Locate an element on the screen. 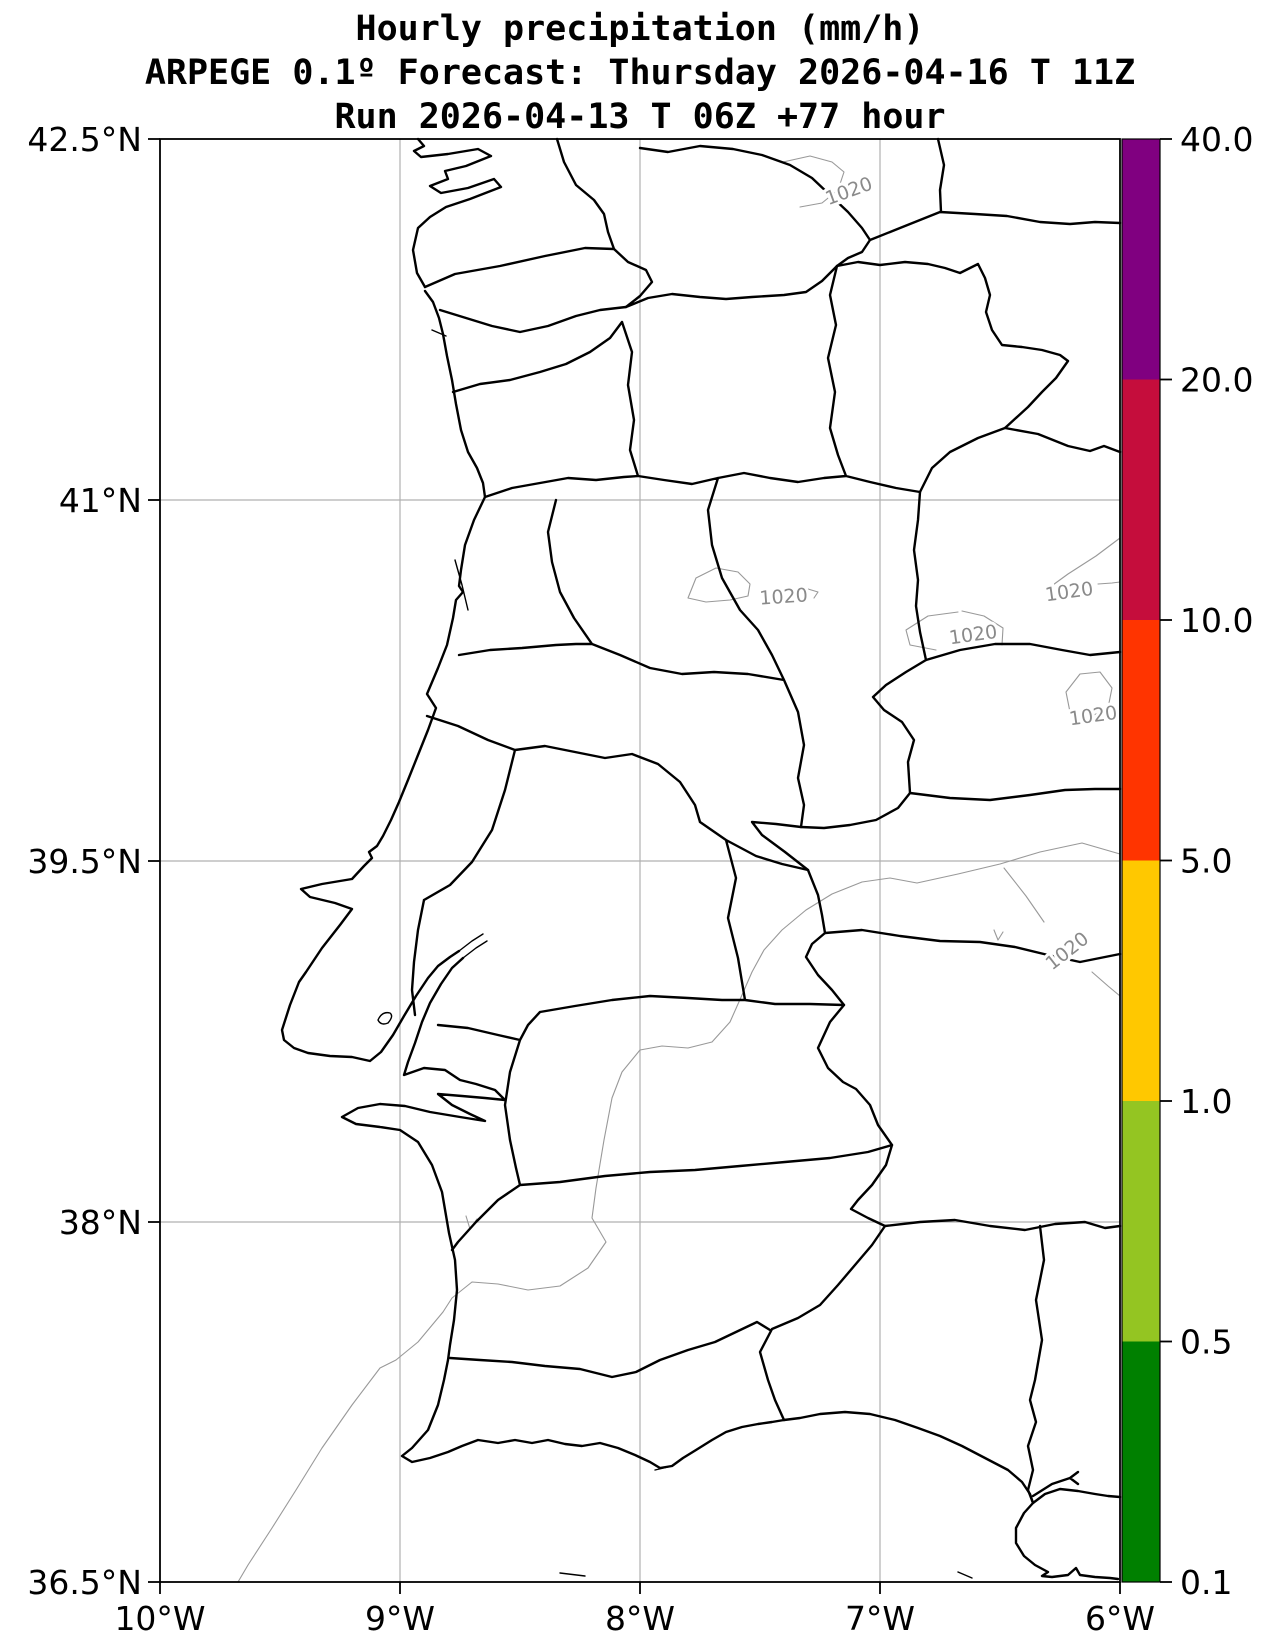 The height and width of the screenshot is (1646, 1271). colorbar-labels: 40.0 20.0 10.0 5.0 1.0 0.5 0.1 is located at coordinates (1216, 861).